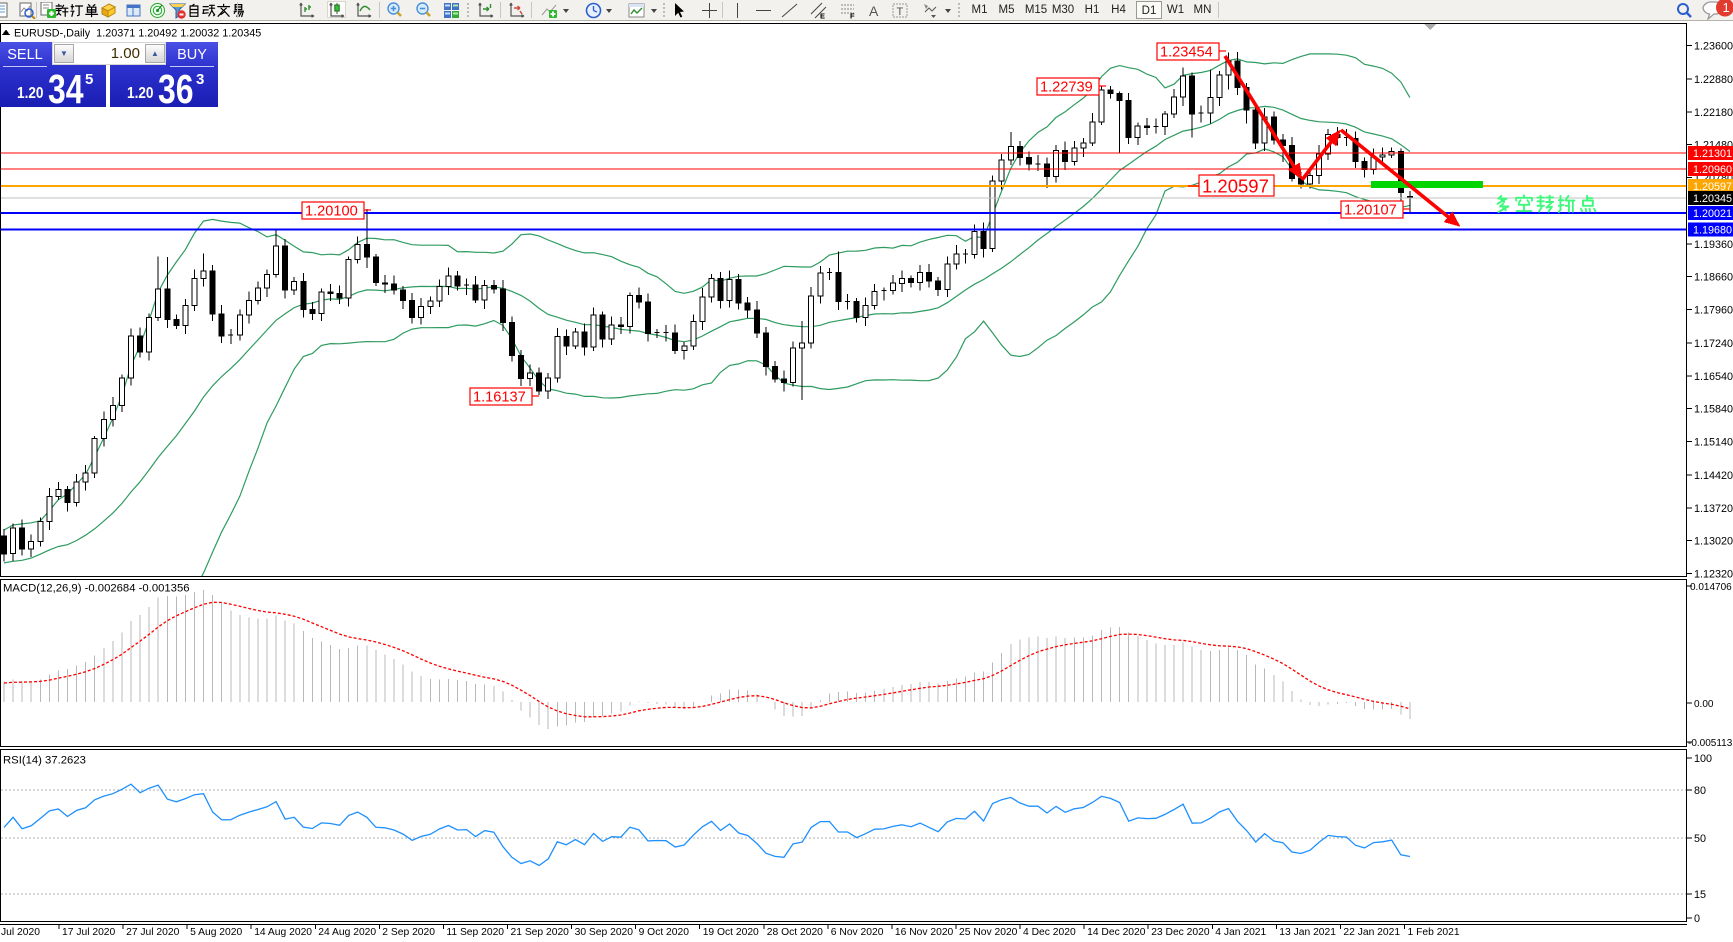  What do you see at coordinates (857, 932) in the screenshot?
I see `svg-text: 6 Nov 2020` at bounding box center [857, 932].